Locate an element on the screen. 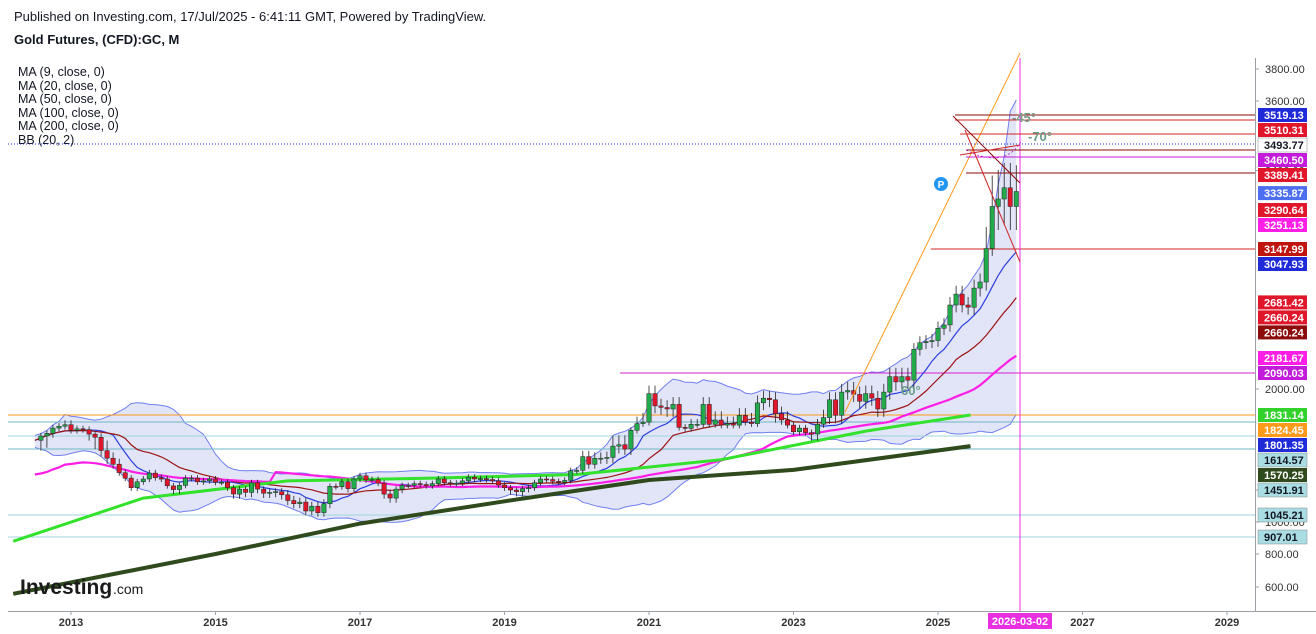  cursor-marker: 2026-03-02 is located at coordinates (1020, 621).